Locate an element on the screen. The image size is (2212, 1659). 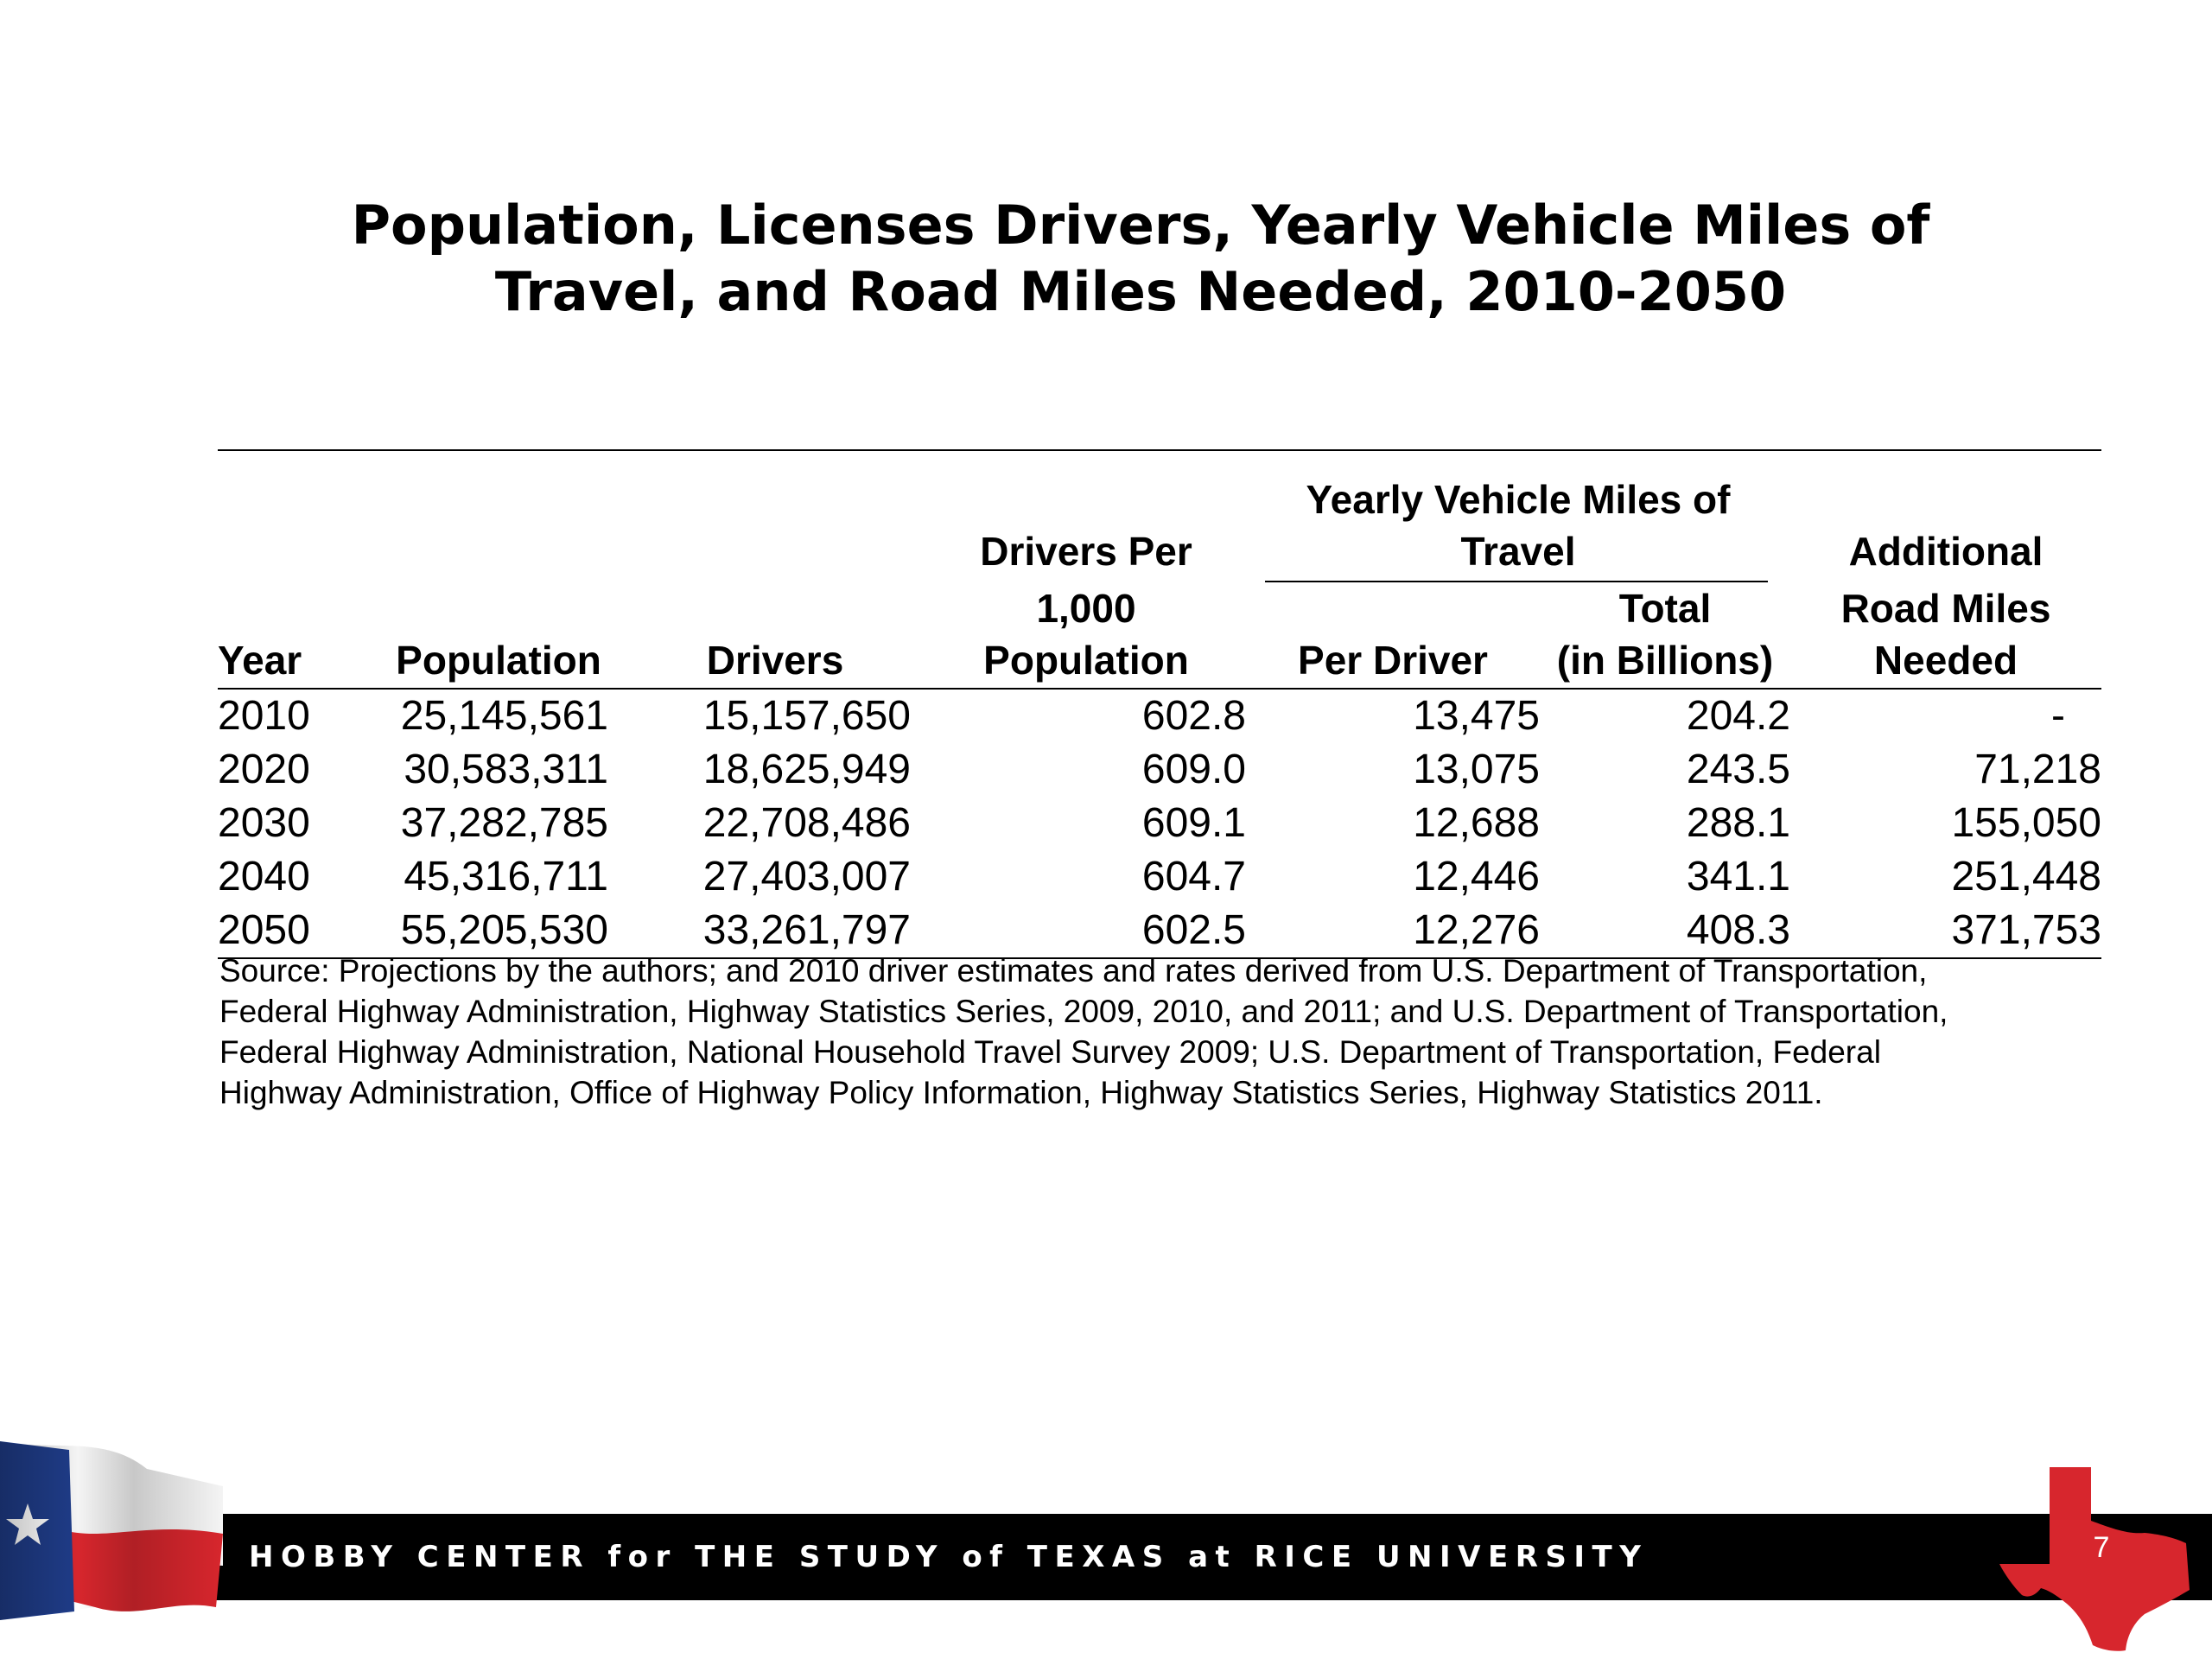
cell-population: 25,145,561 is located at coordinates (504, 716).